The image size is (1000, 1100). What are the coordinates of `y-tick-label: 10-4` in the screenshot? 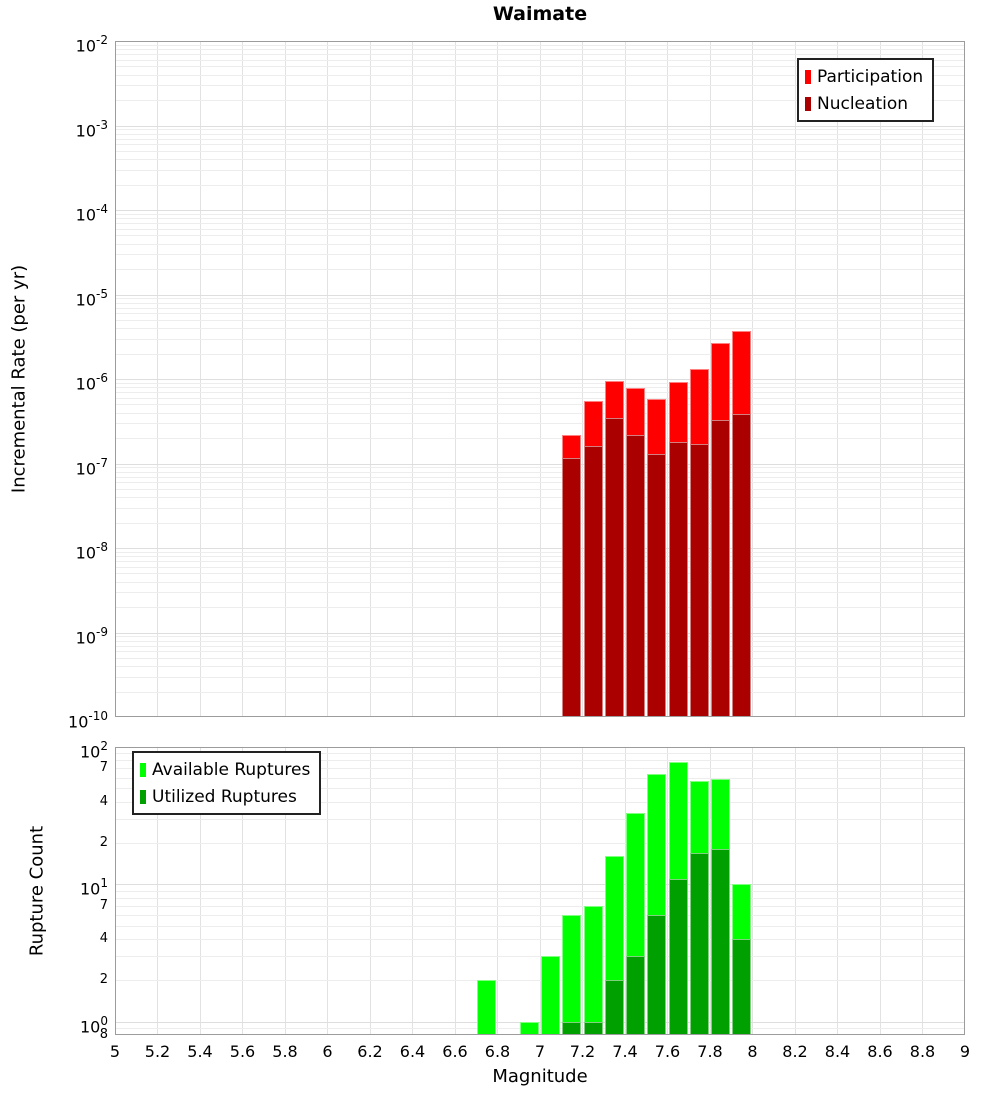 It's located at (68, 211).